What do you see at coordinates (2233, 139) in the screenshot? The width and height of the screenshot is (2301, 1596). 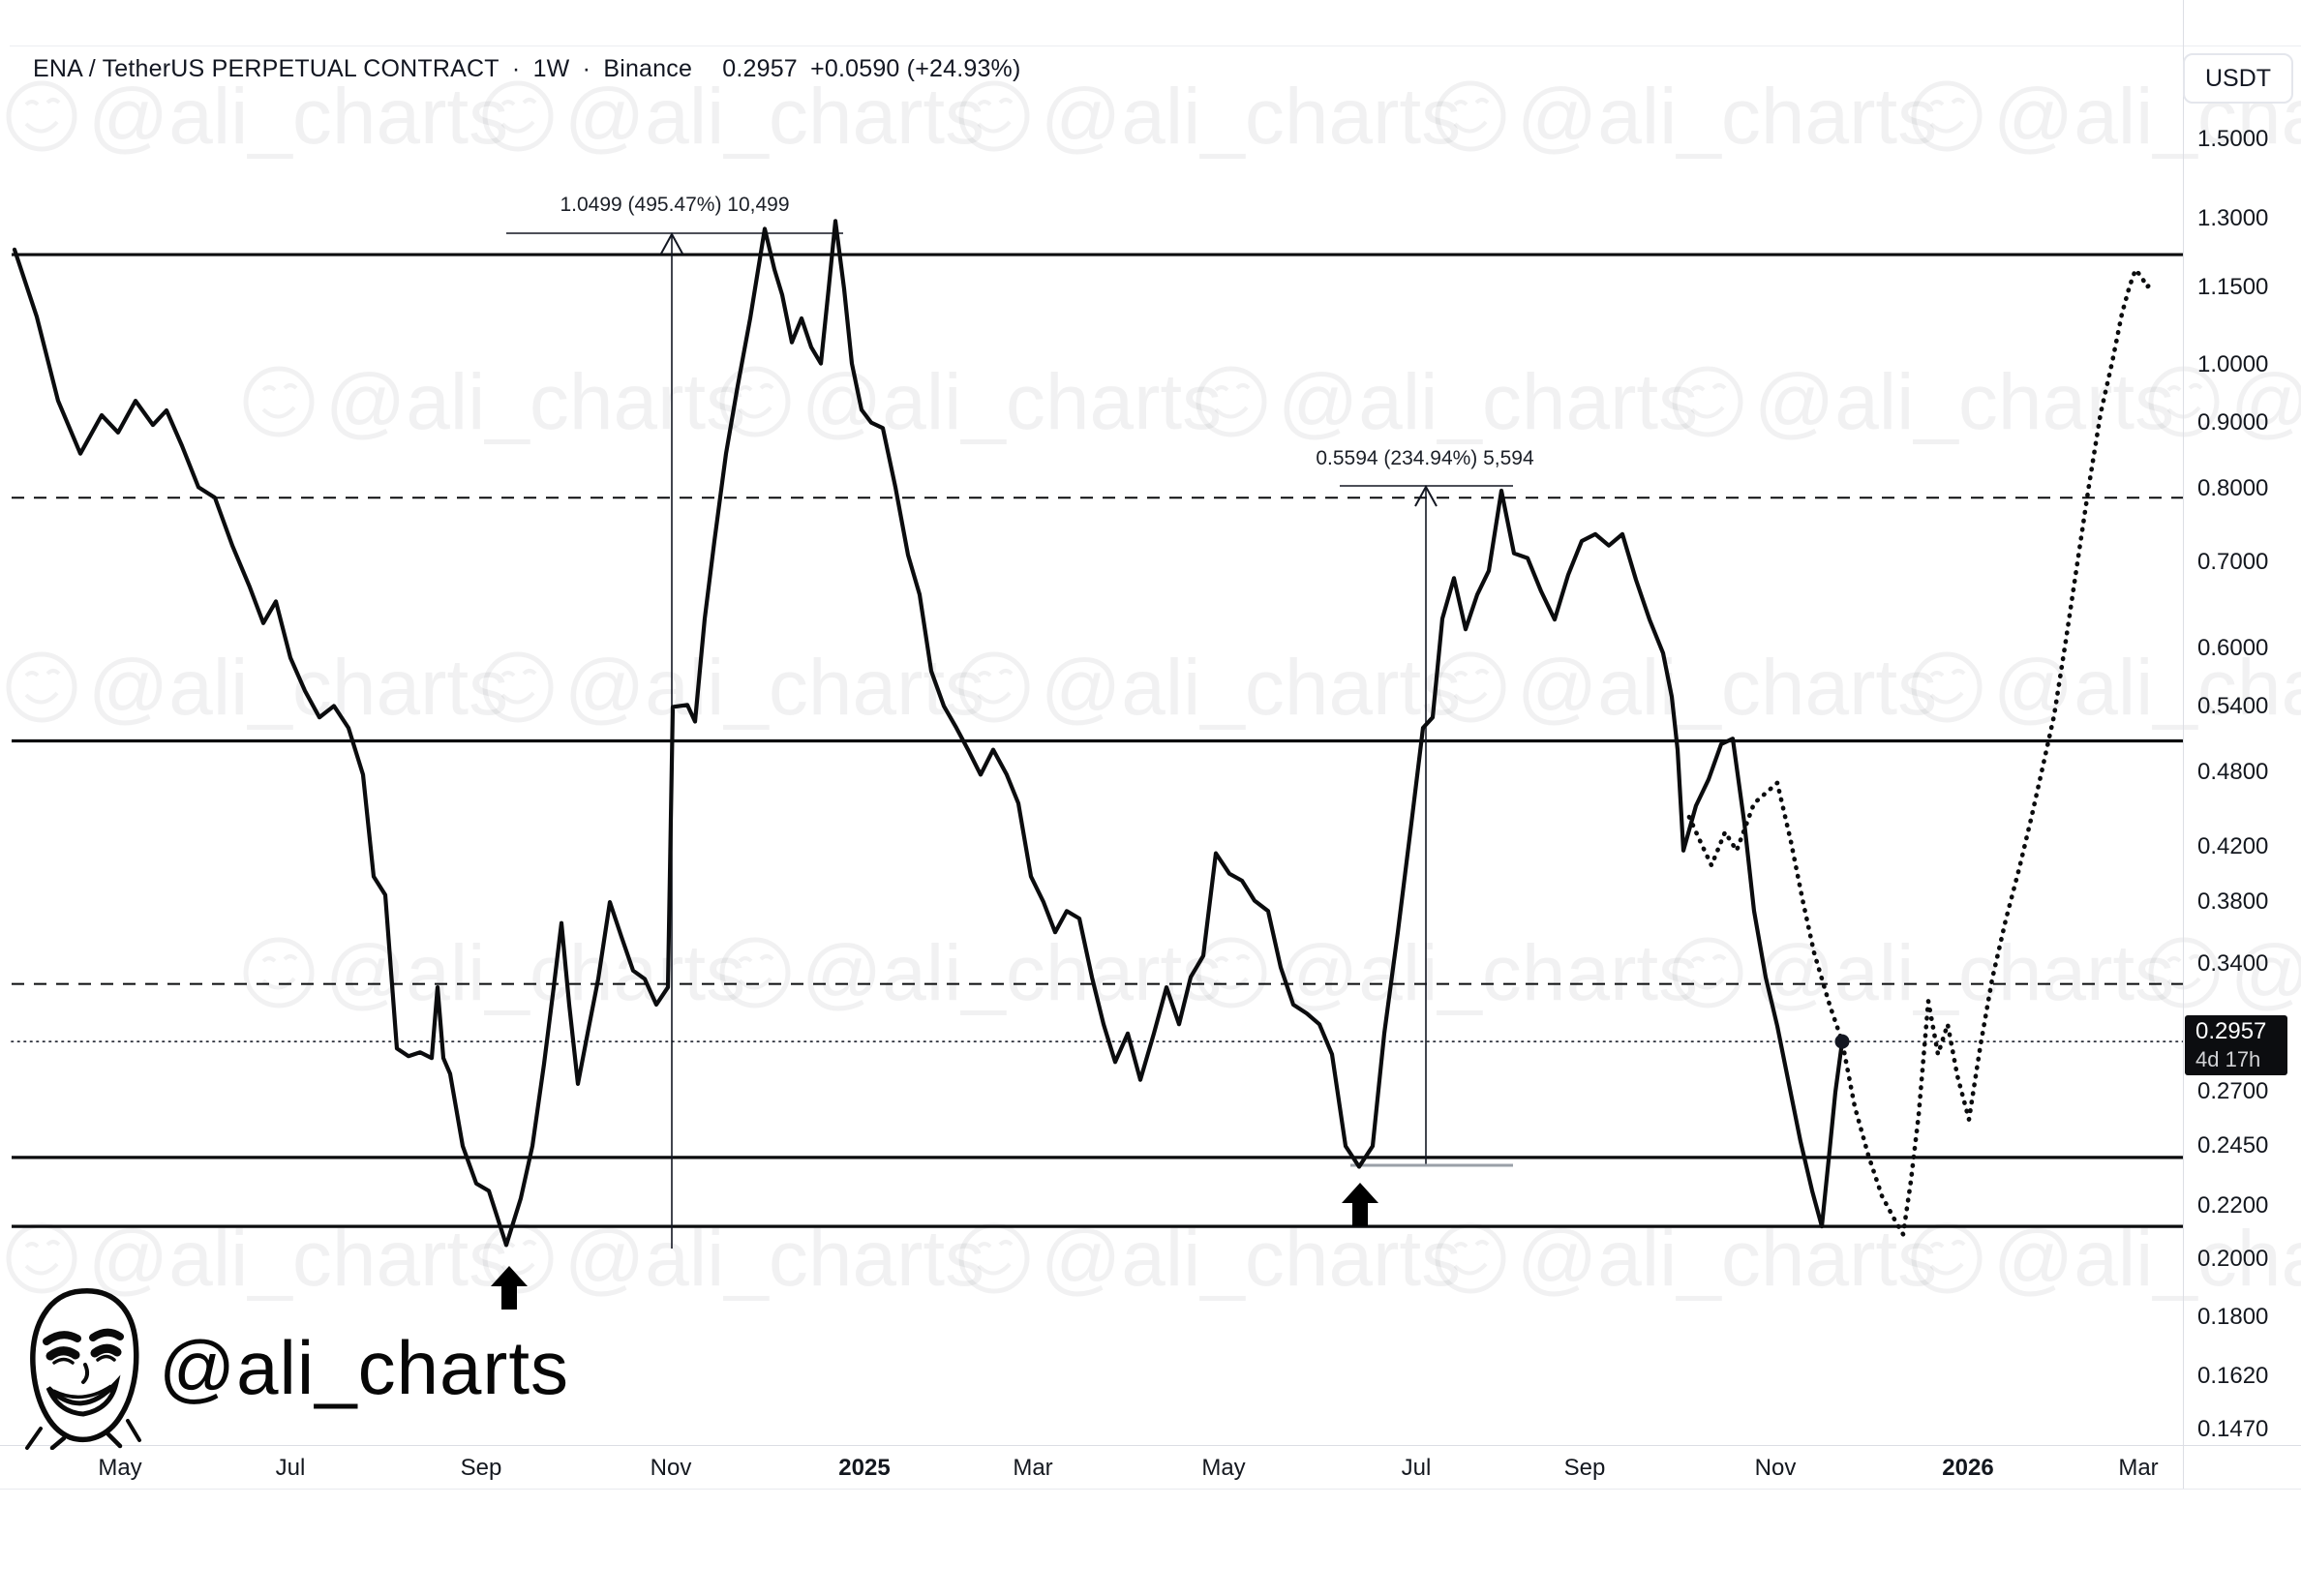 I see `price-axis-tick: 1.5000` at bounding box center [2233, 139].